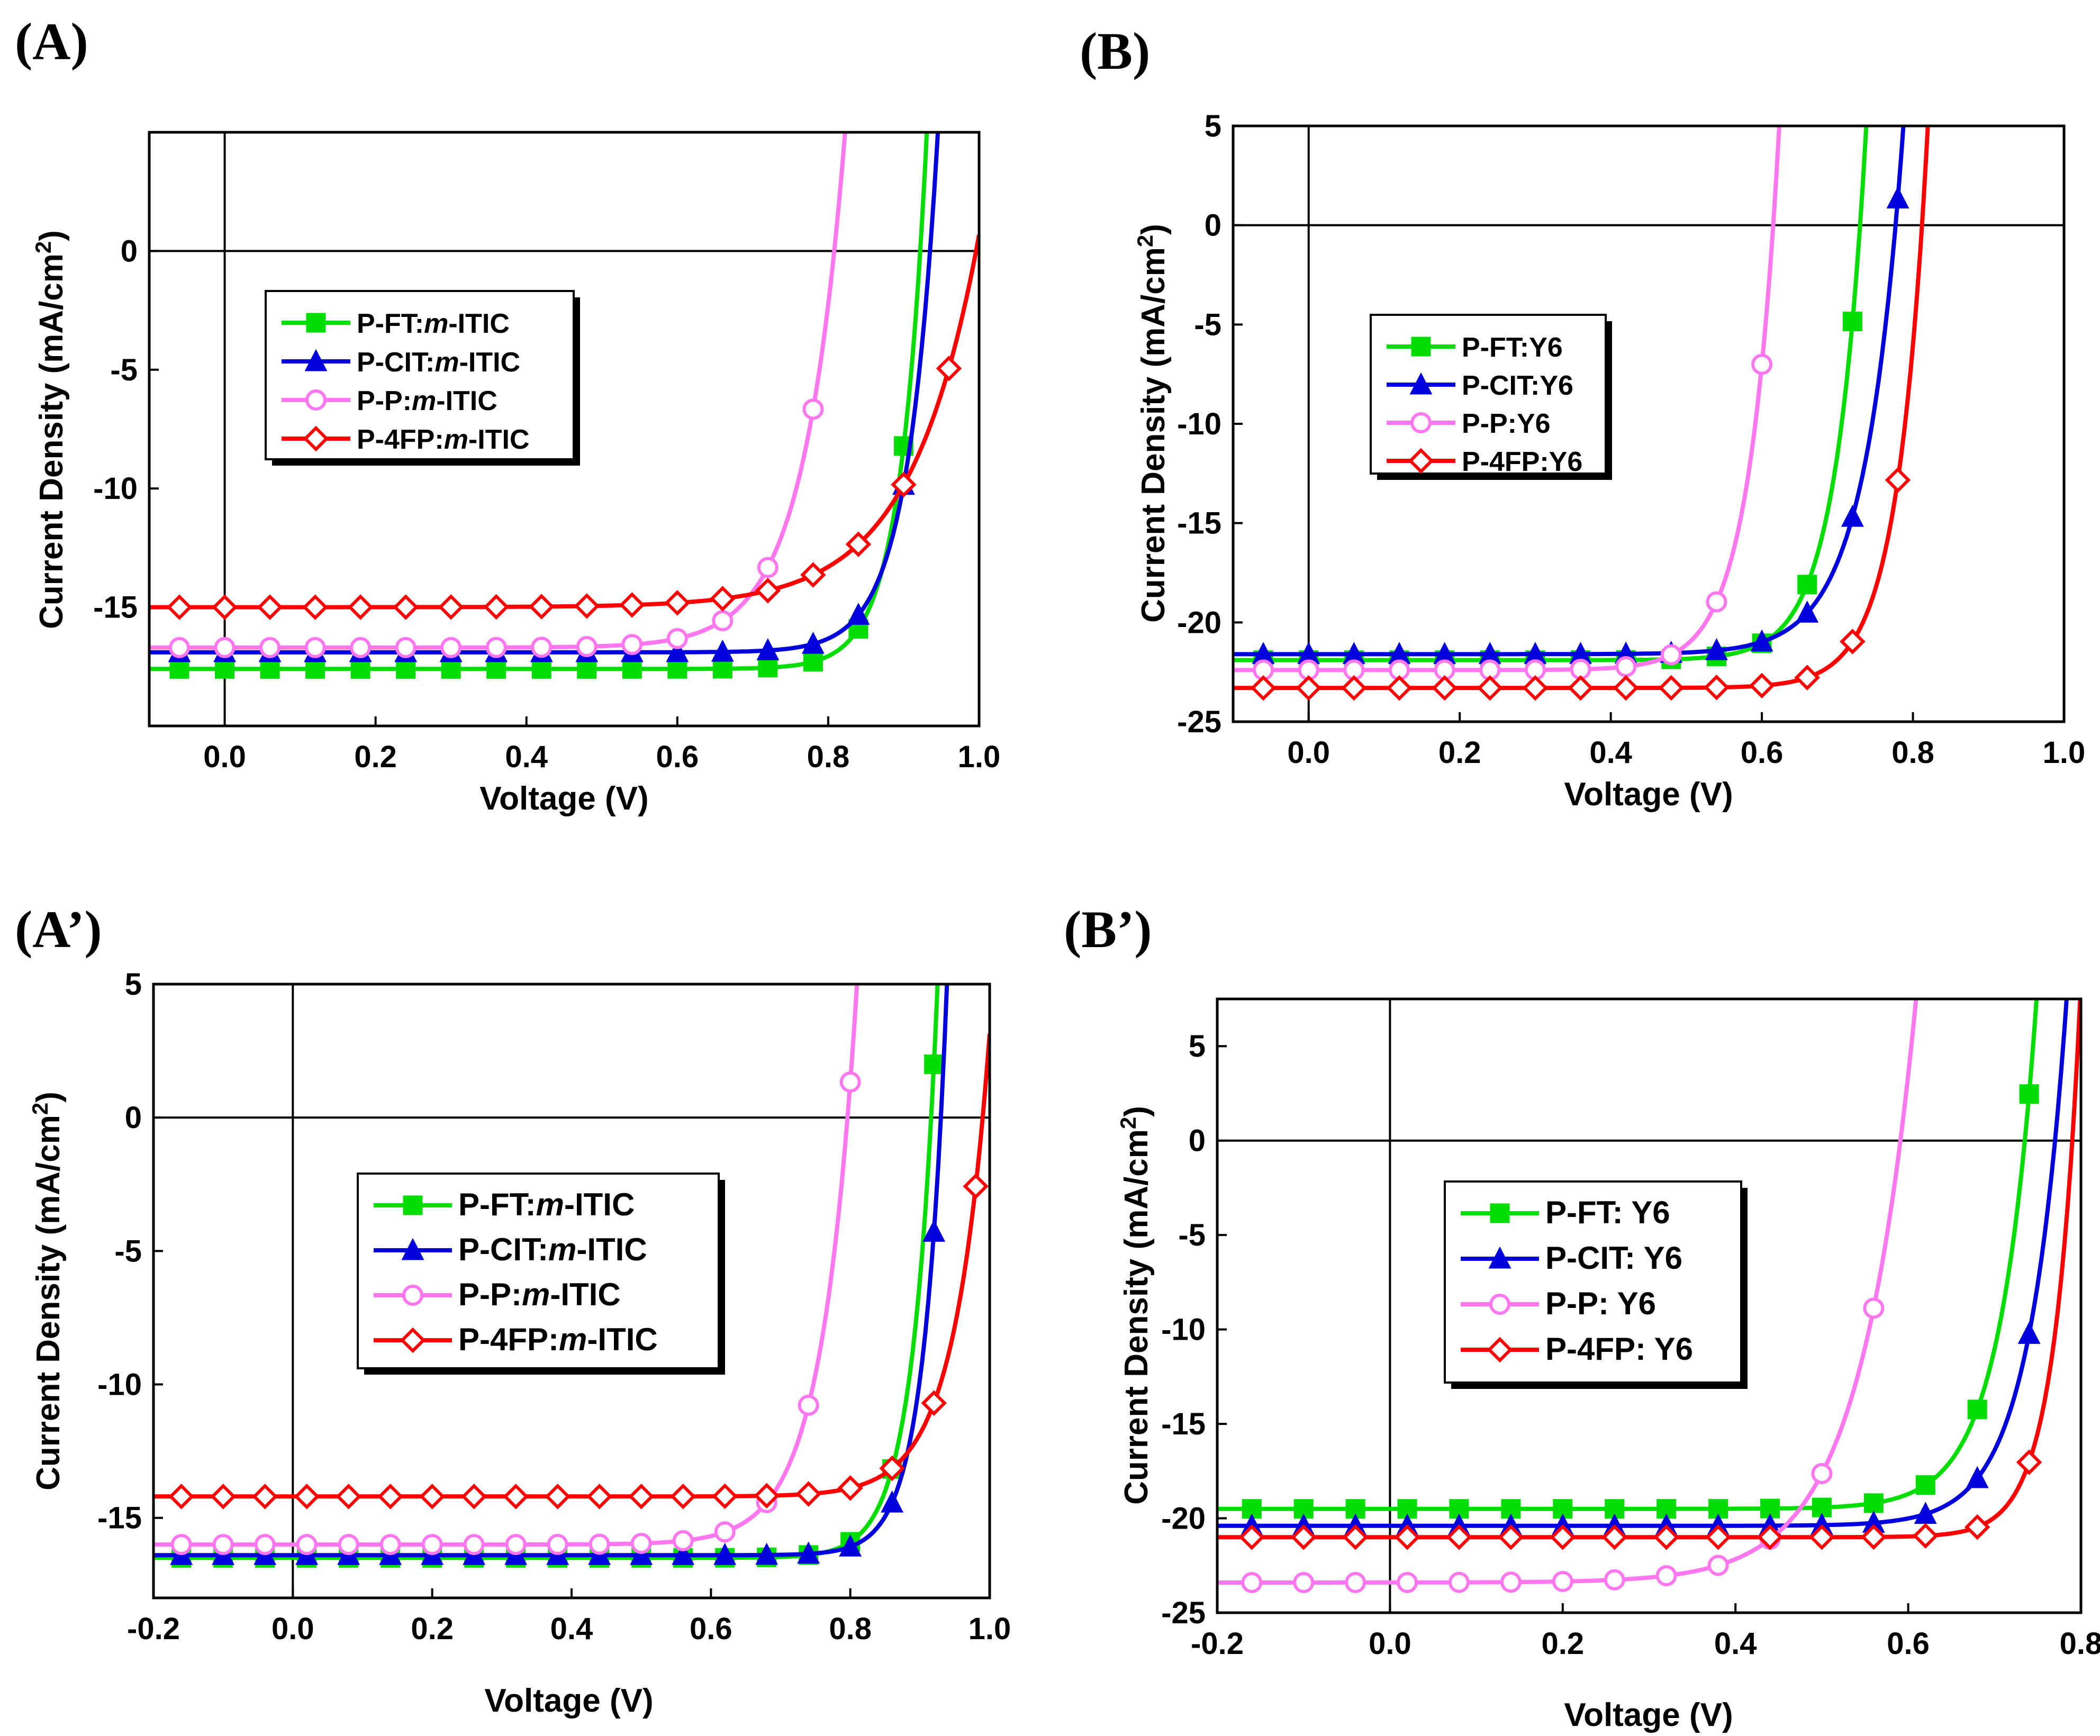  I want to click on x-tick-label: -0.2, so click(1217, 1644).